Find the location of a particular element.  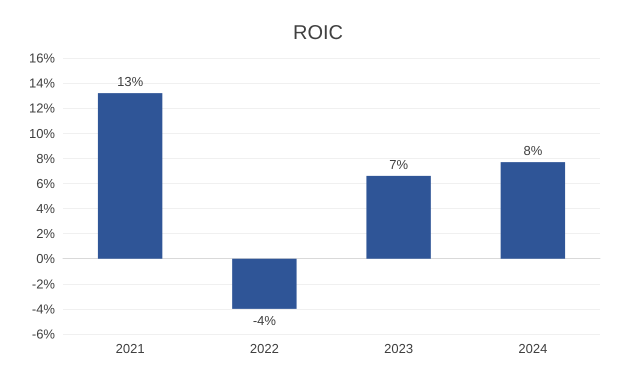

y-tick-label: 2% is located at coordinates (46, 234).